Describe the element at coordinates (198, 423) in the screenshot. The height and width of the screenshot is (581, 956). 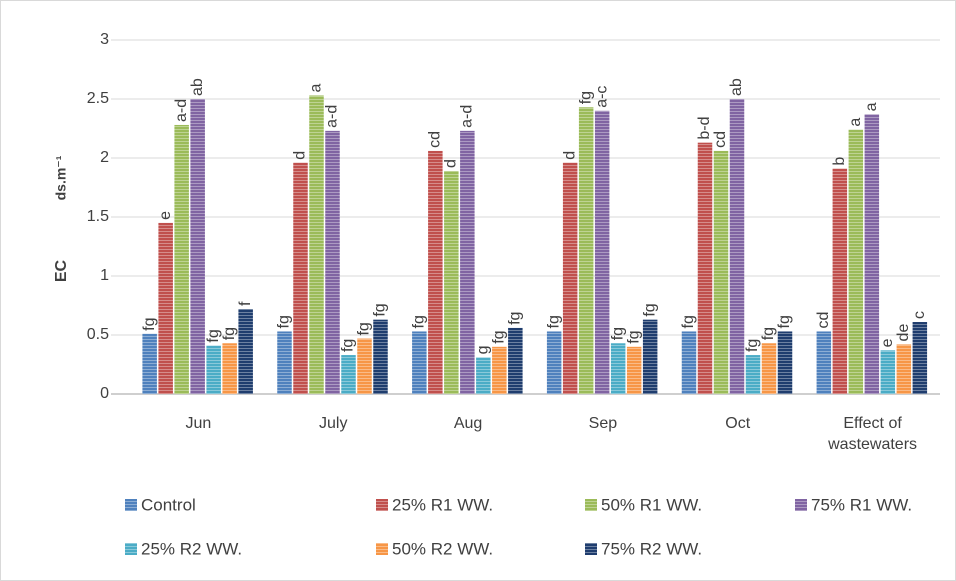
I see `x-tick-label: Jun` at that location.